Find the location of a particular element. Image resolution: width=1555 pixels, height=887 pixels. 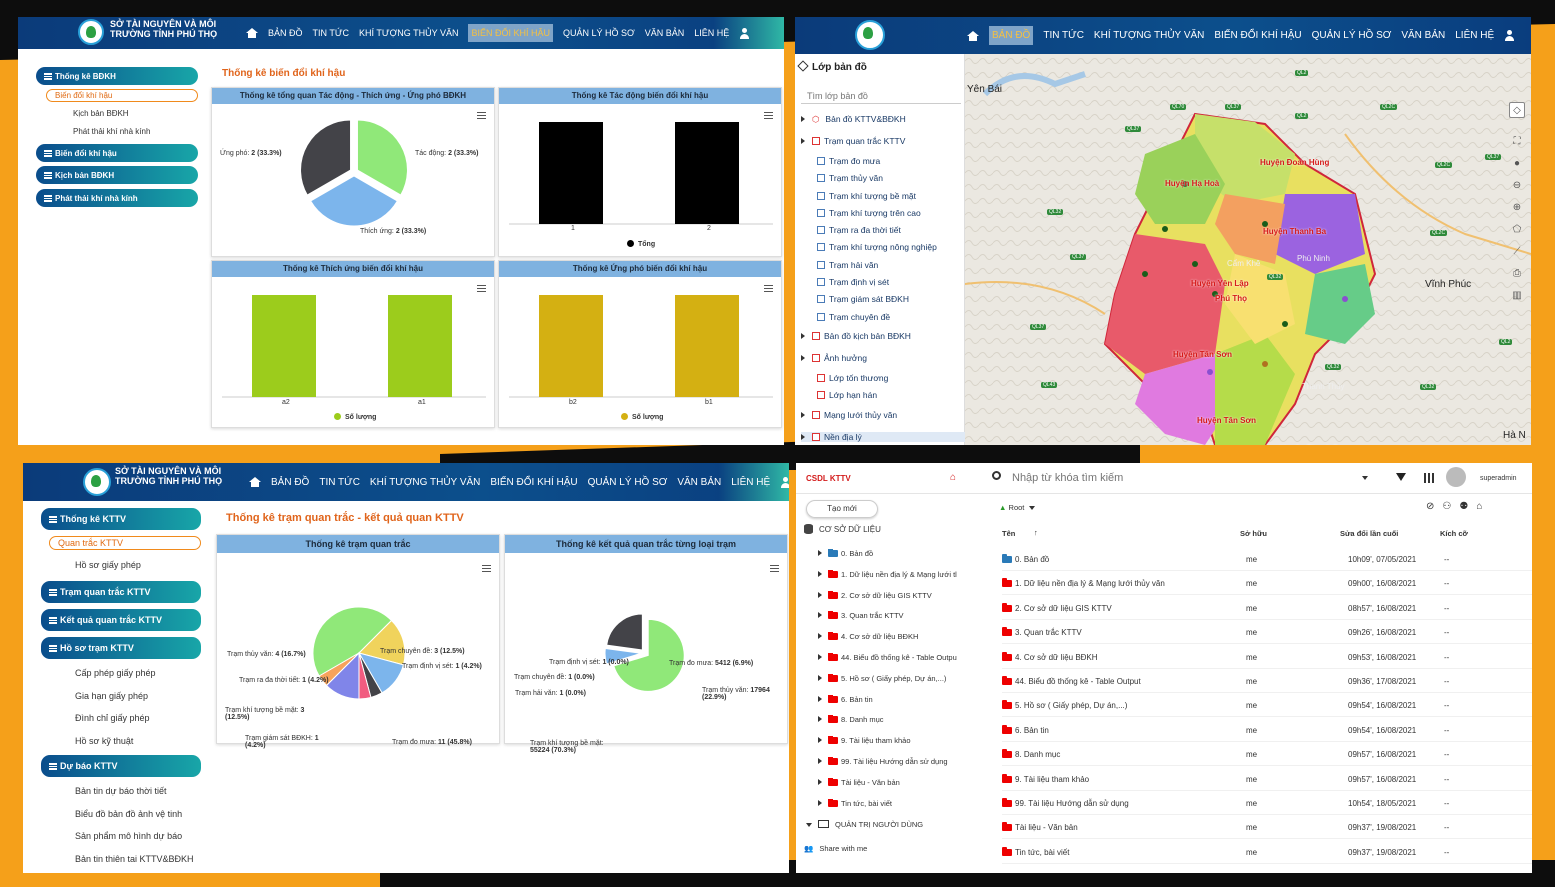

manage-user-icon: ⚉ is located at coordinates (1468, 506).